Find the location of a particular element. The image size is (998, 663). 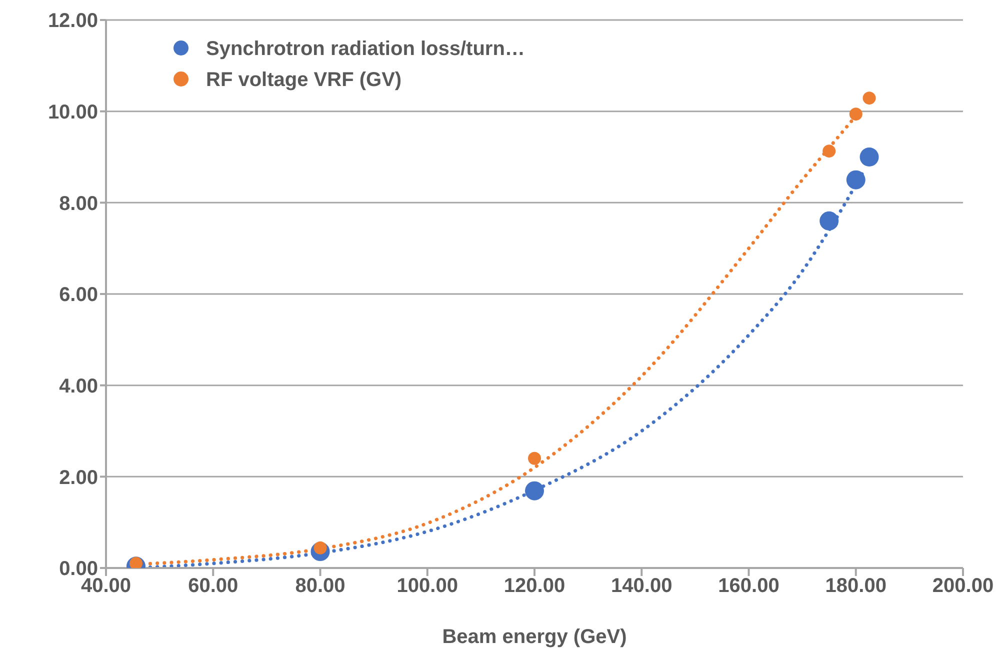

x-tick-label: 40.00 is located at coordinates (106, 586).